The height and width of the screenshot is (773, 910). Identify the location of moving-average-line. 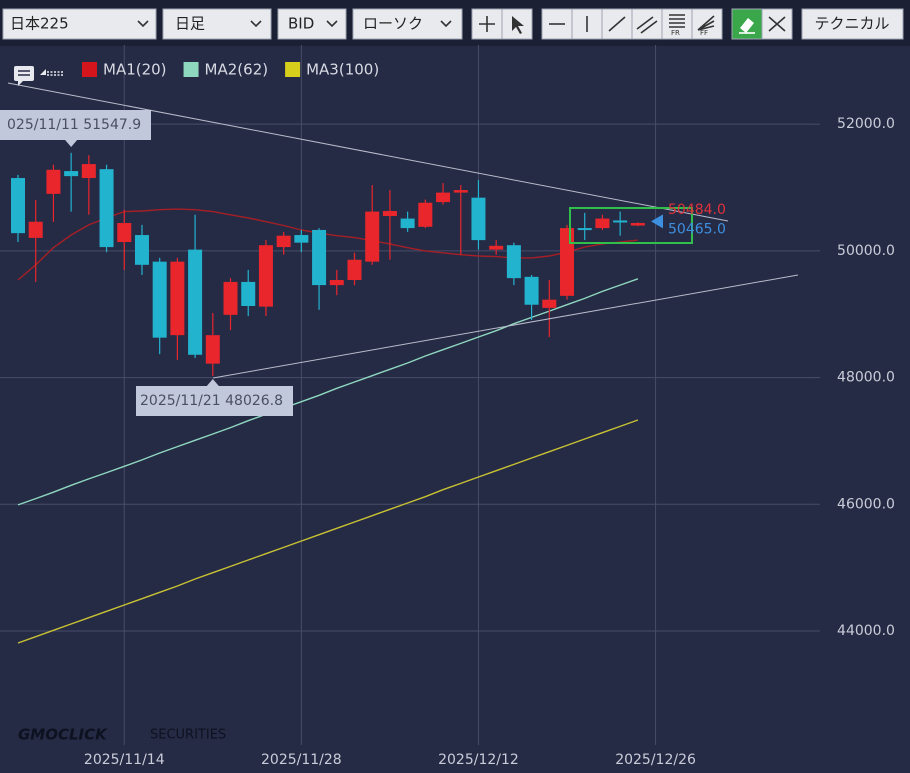
(327, 244).